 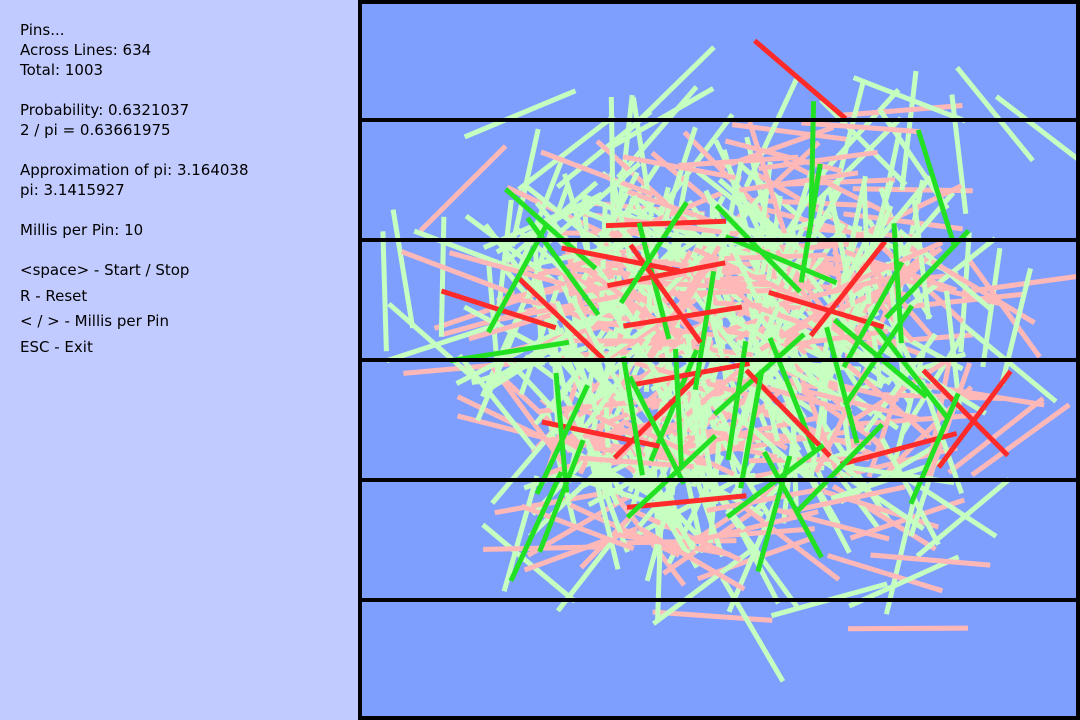 What do you see at coordinates (62, 70) in the screenshot?
I see `total-count: Total: 1003` at bounding box center [62, 70].